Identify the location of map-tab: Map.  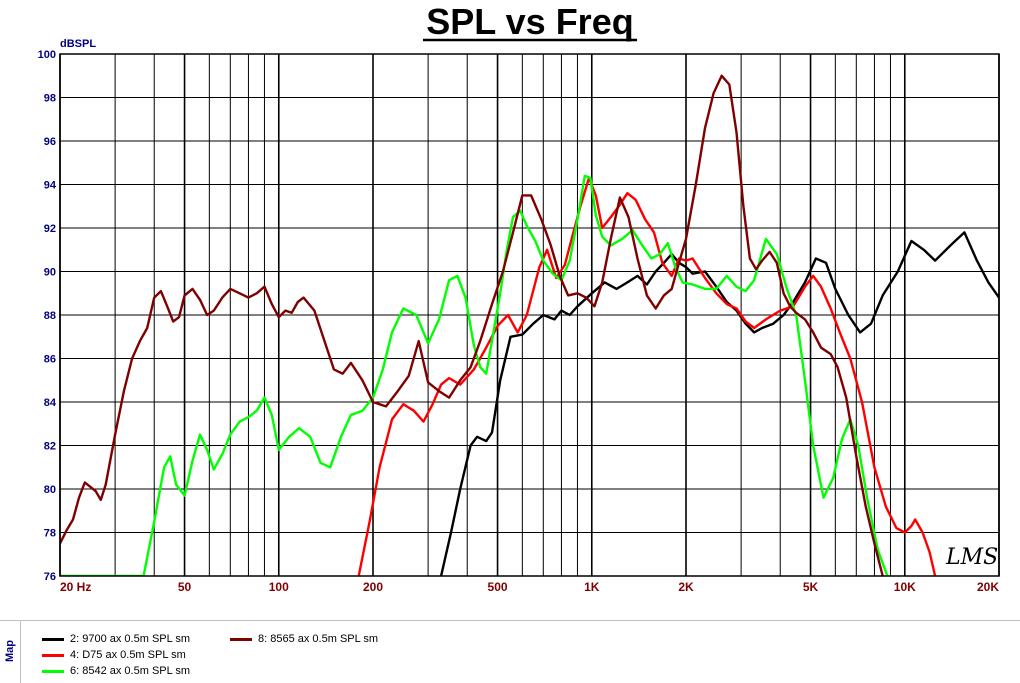
(10, 652).